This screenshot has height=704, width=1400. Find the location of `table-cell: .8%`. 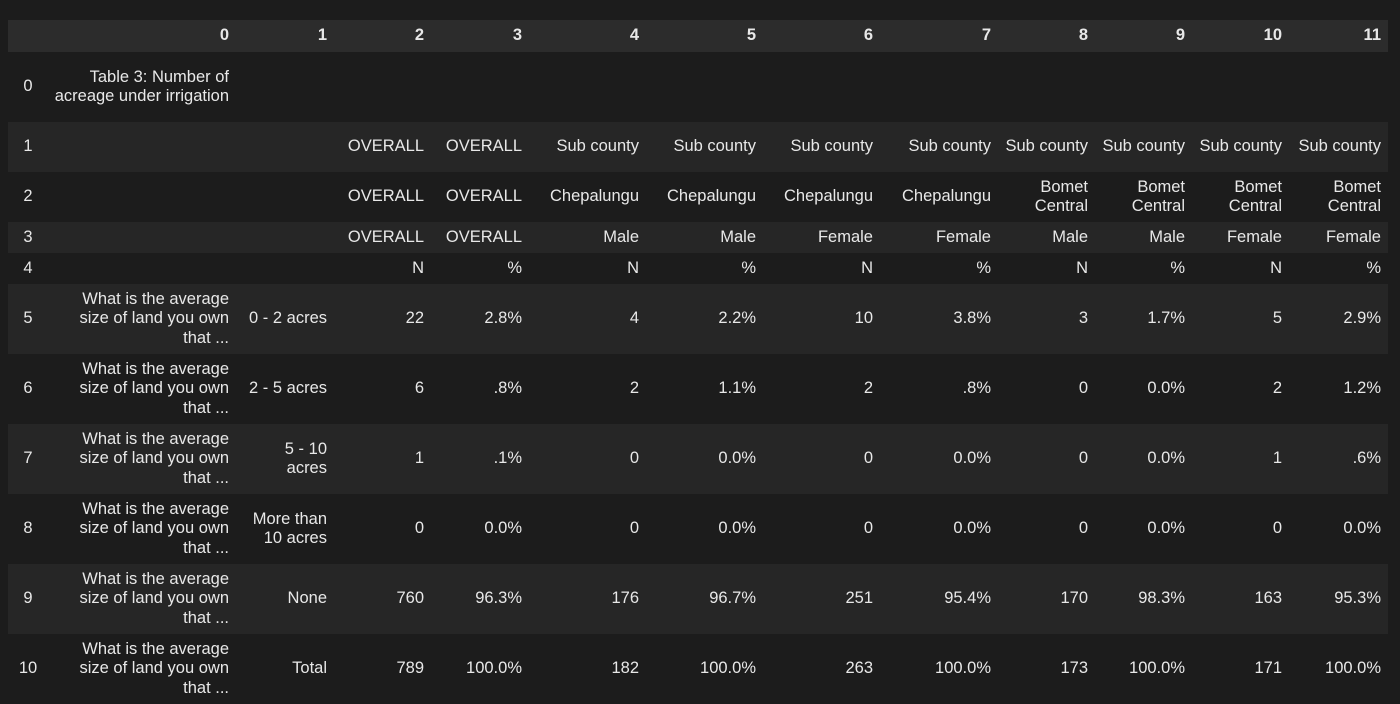

table-cell: .8% is located at coordinates (976, 388).